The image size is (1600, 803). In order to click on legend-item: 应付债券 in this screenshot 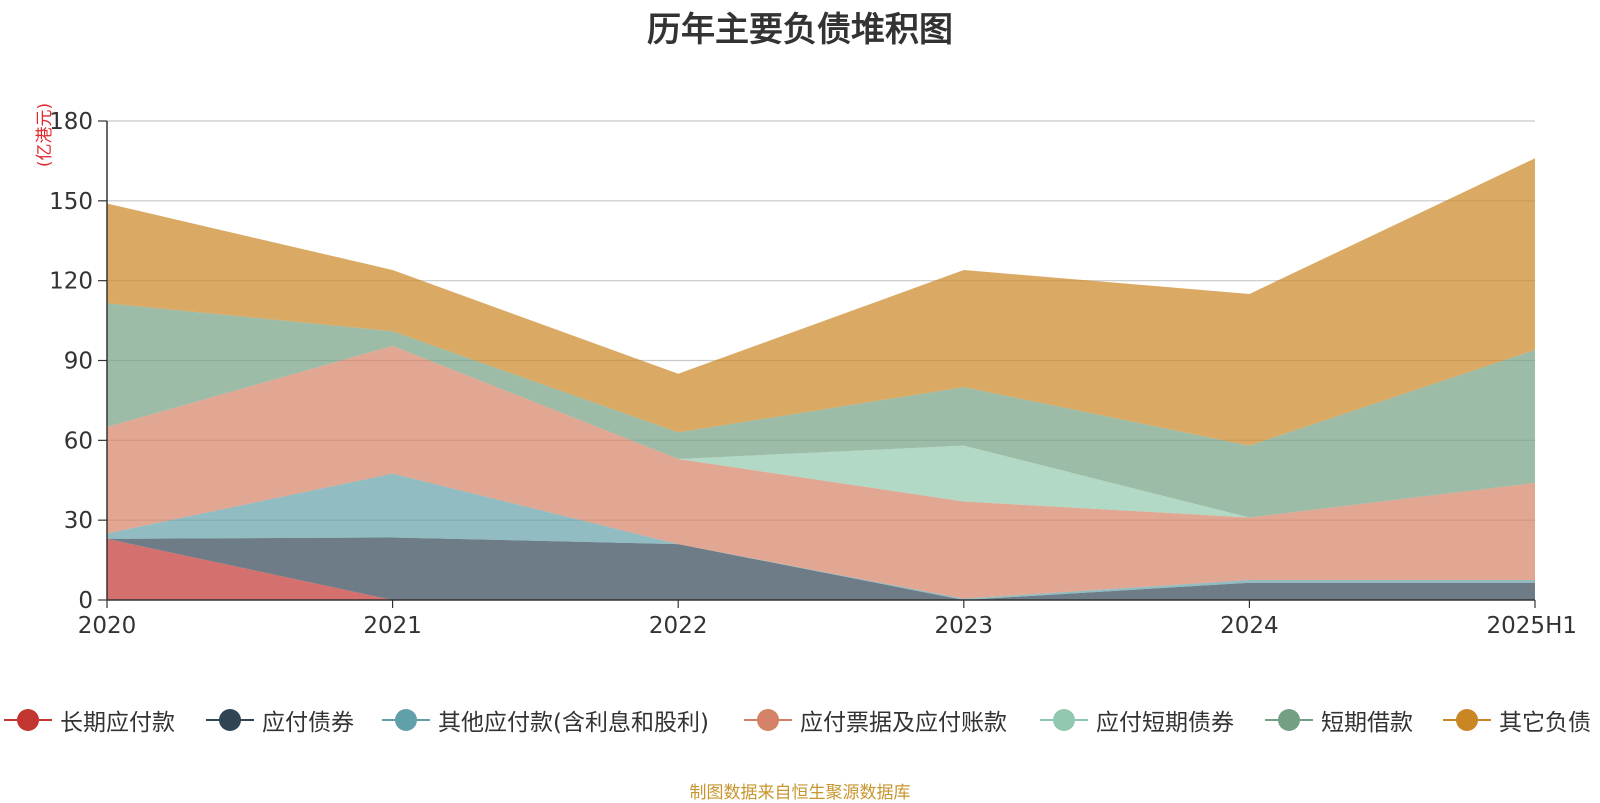, I will do `click(279, 720)`.